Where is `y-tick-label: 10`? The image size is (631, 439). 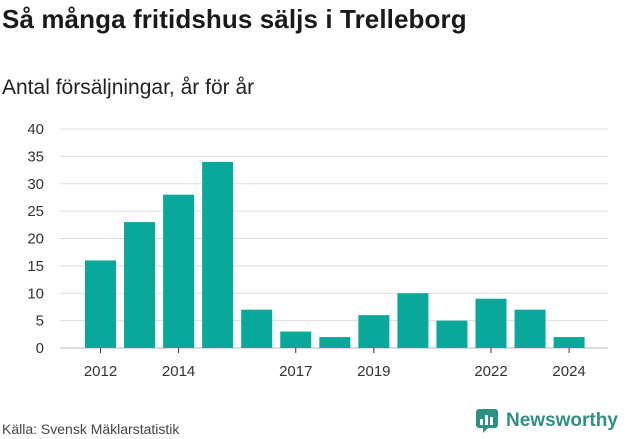 y-tick-label: 10 is located at coordinates (35, 293).